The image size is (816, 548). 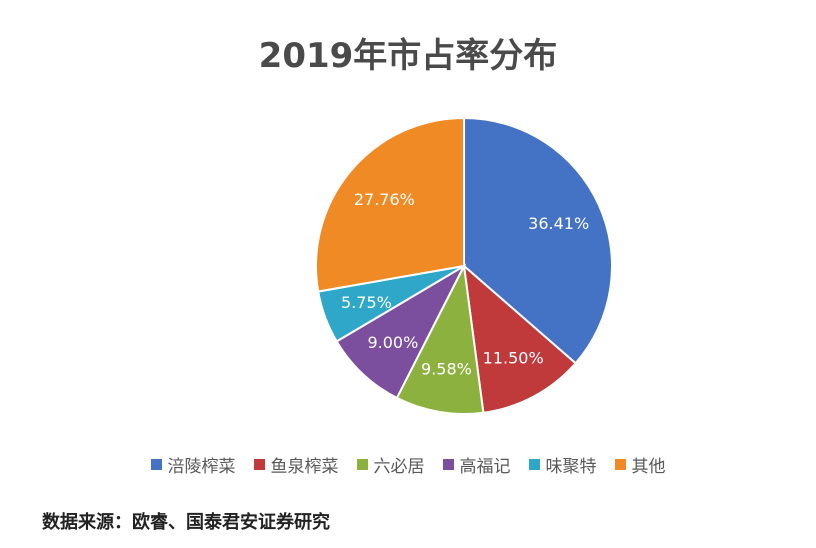 I want to click on legend-item-0: 涪陵榨菜, so click(x=193, y=464).